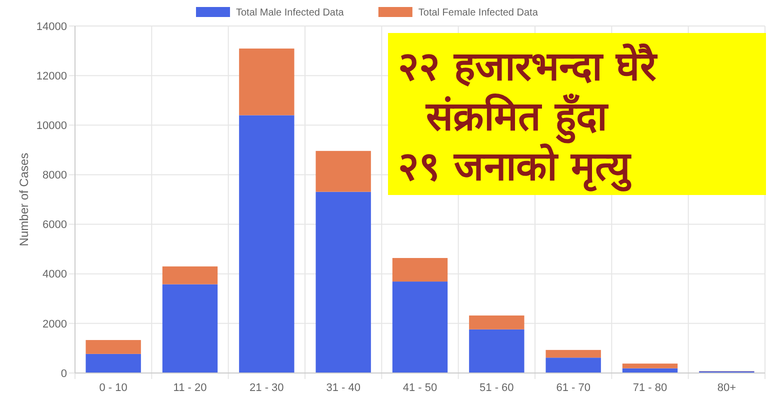 The height and width of the screenshot is (406, 768). Describe the element at coordinates (497, 388) in the screenshot. I see `x-tick-label: 51 - 60` at that location.